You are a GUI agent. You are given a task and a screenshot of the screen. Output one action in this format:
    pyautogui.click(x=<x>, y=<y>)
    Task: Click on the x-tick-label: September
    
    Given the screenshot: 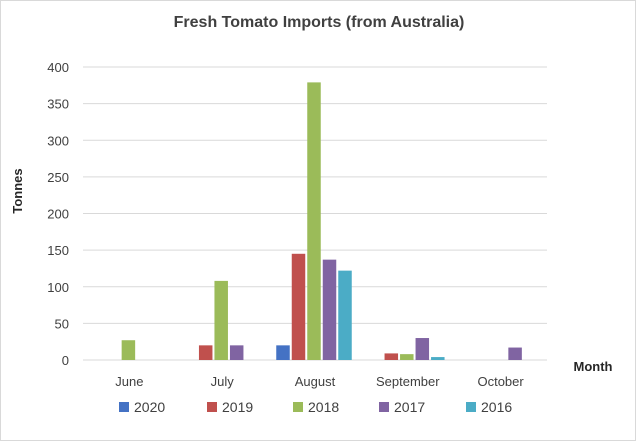 What is the action you would take?
    pyautogui.click(x=408, y=381)
    